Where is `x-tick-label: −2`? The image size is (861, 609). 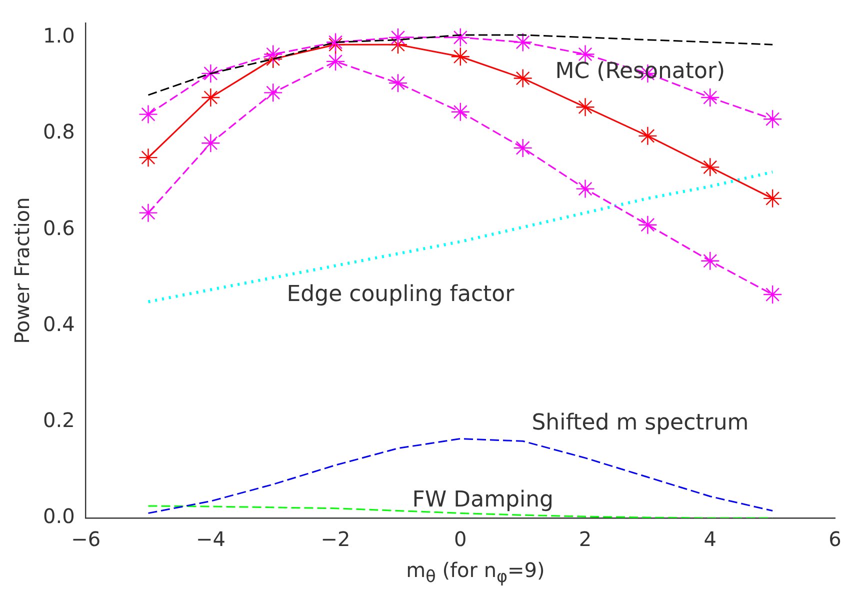
x-tick-label: −2 is located at coordinates (335, 539).